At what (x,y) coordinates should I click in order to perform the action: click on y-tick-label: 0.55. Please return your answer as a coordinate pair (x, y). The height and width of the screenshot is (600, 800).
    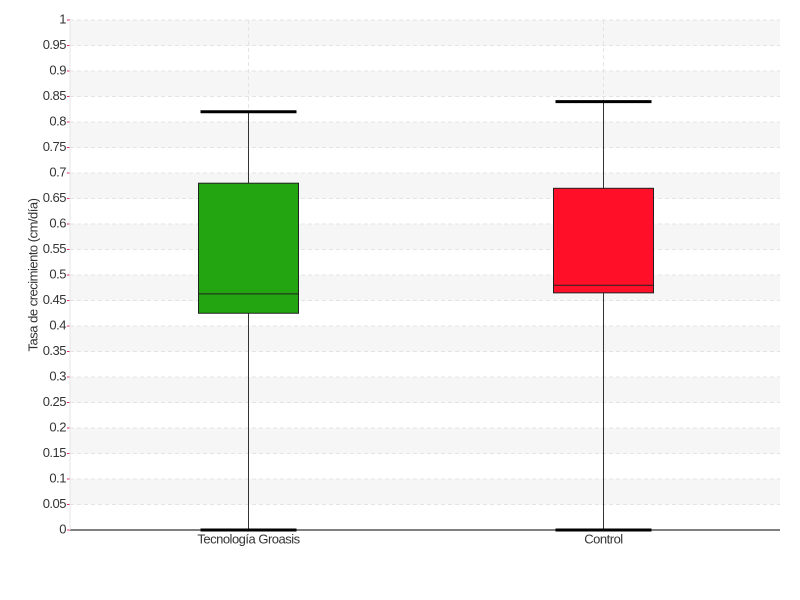
    Looking at the image, I should click on (55, 248).